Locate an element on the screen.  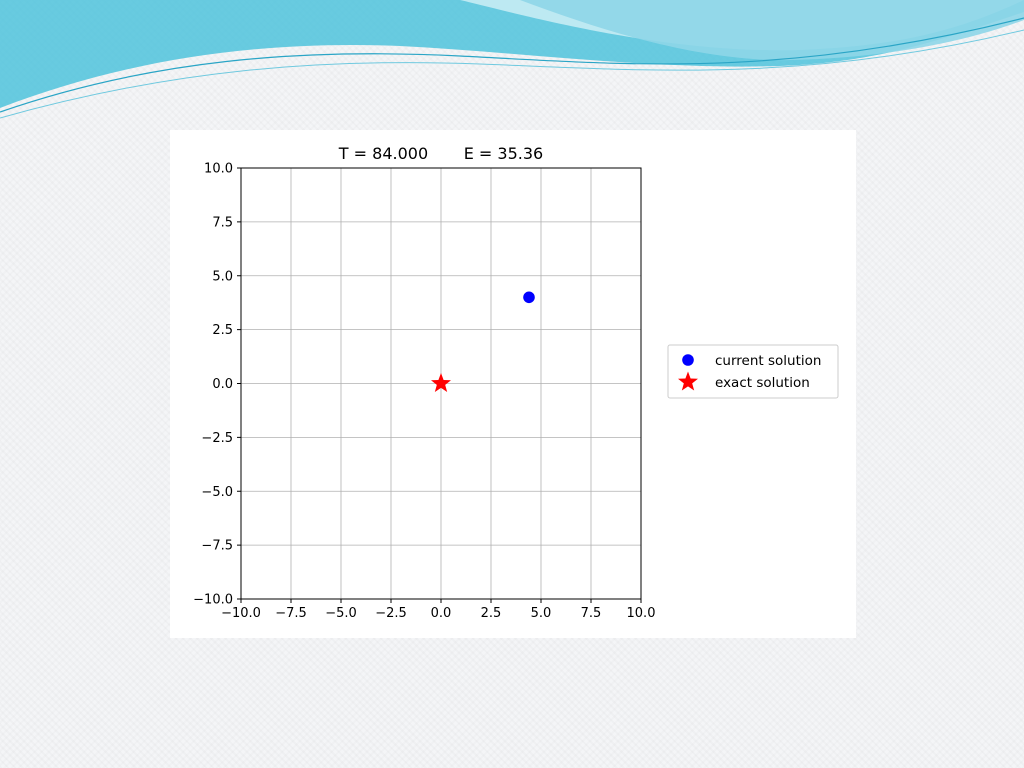
chart-title: T = 84.000 E = 35.36 is located at coordinates (440, 153).